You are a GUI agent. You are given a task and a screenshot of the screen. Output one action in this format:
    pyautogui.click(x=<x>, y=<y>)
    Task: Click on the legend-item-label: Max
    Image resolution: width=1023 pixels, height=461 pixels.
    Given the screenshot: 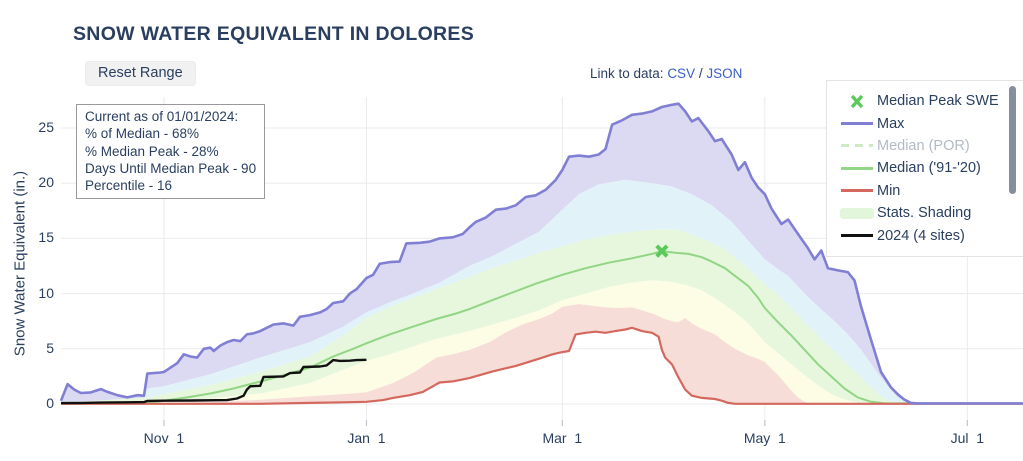 What is the action you would take?
    pyautogui.click(x=891, y=123)
    